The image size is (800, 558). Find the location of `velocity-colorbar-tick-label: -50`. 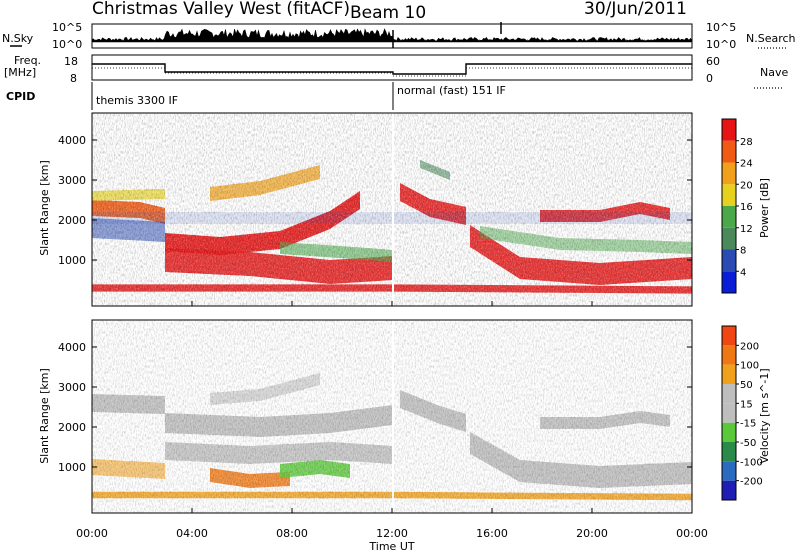

velocity-colorbar-tick-label: -50 is located at coordinates (748, 443).